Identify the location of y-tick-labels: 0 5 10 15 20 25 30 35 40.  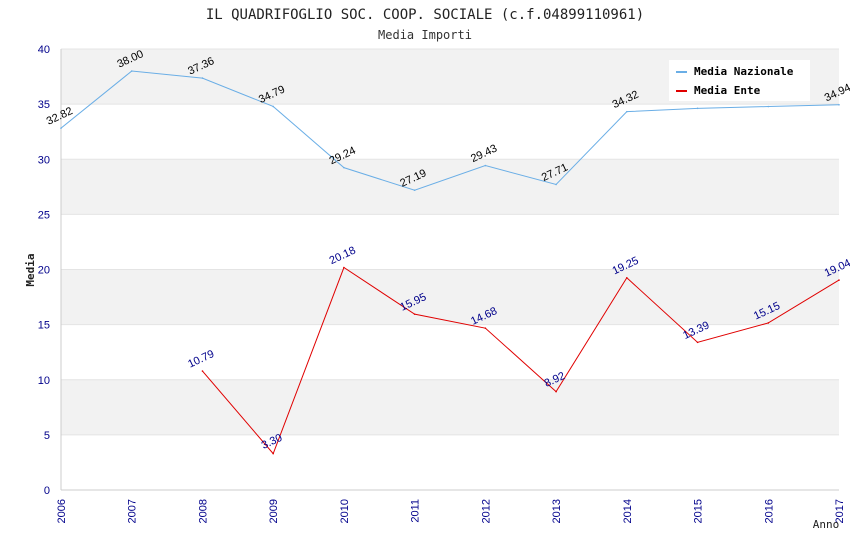
(44, 270).